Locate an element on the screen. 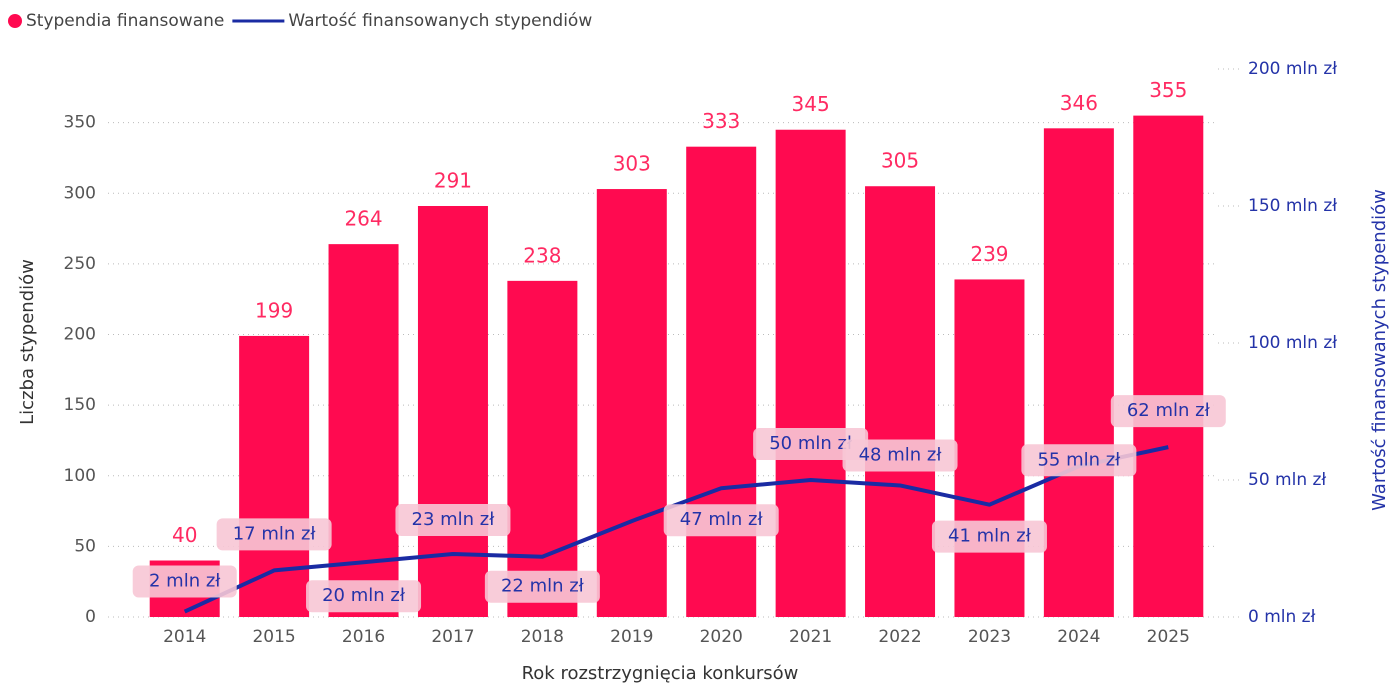 This screenshot has height=687, width=1394. line-label: 62 mln zł is located at coordinates (1169, 410).